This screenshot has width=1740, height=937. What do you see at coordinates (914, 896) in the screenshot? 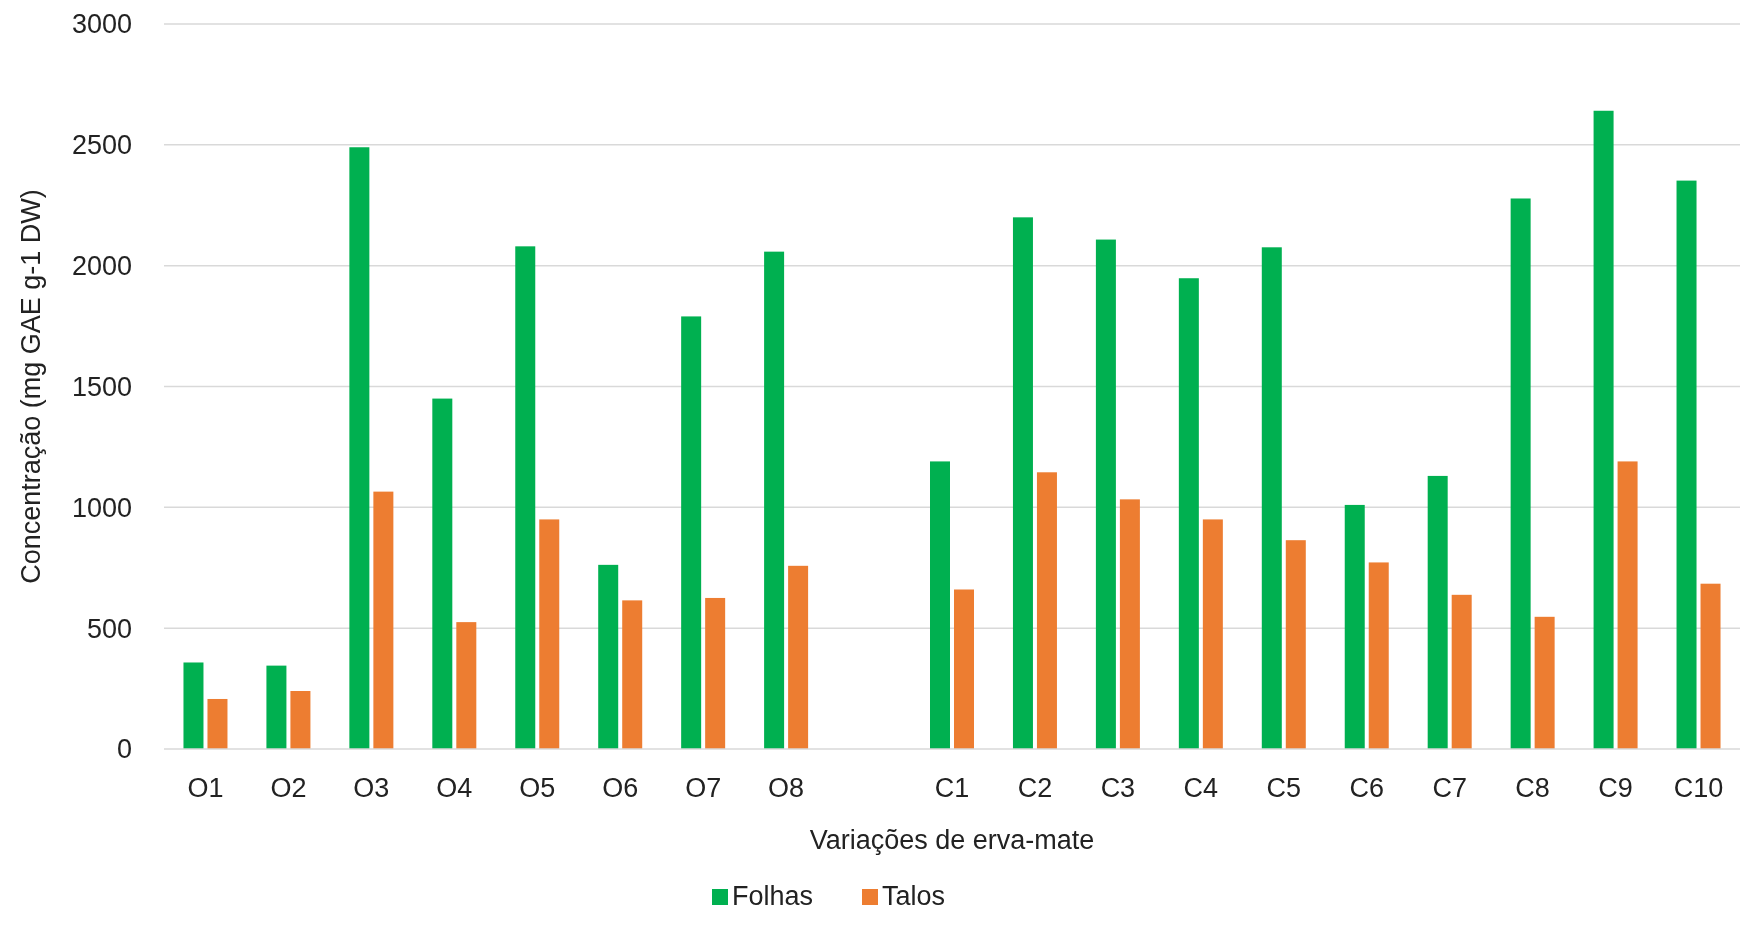
I see `legend-label: Talos` at bounding box center [914, 896].